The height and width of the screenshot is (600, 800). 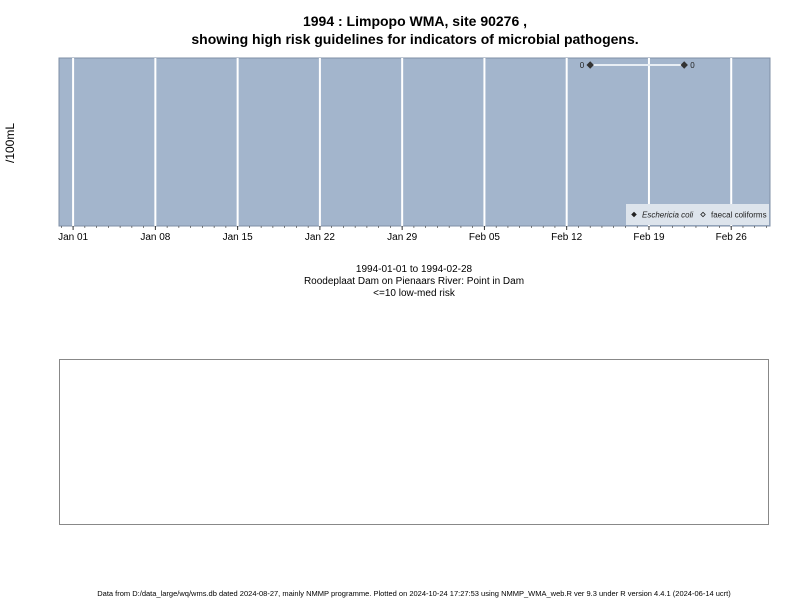 I want to click on x-tick-label: Feb 26, so click(x=732, y=237).